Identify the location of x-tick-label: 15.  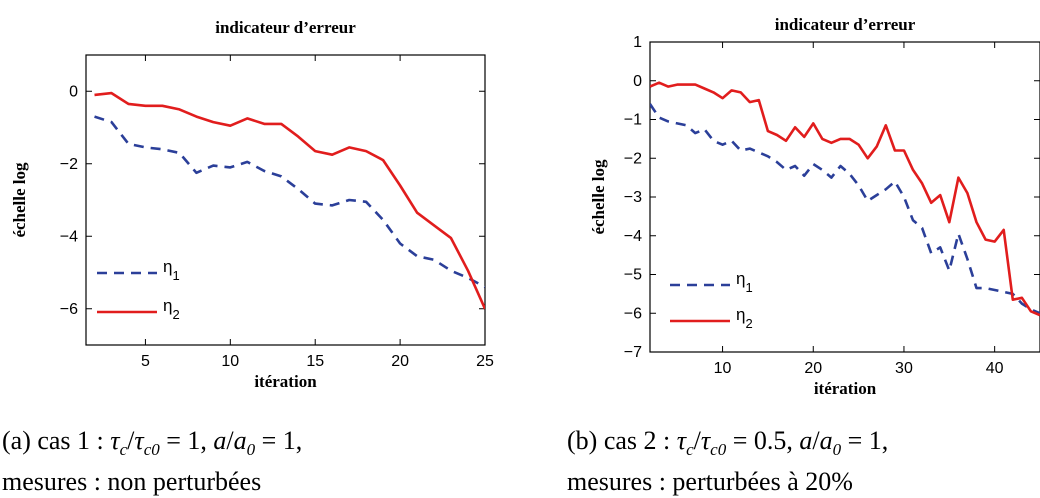
(315, 361).